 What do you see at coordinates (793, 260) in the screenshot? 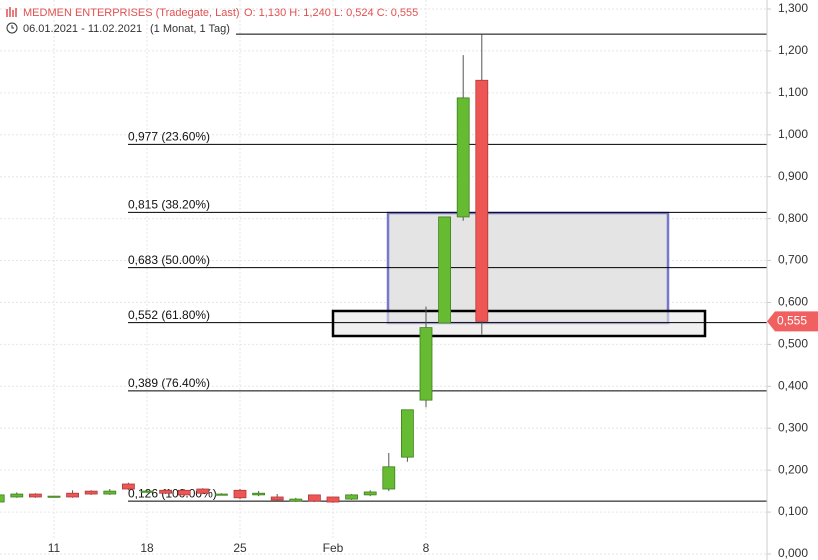
I see `y-tick-label: 0,700` at bounding box center [793, 260].